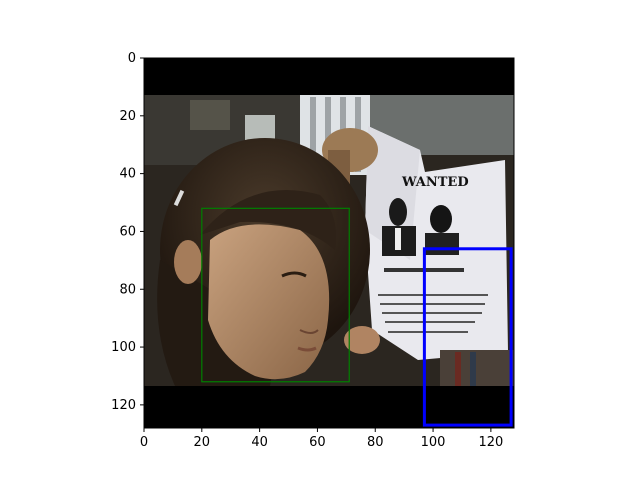 The height and width of the screenshot is (480, 640). What do you see at coordinates (132, 58) in the screenshot?
I see `y-tick-label: 0` at bounding box center [132, 58].